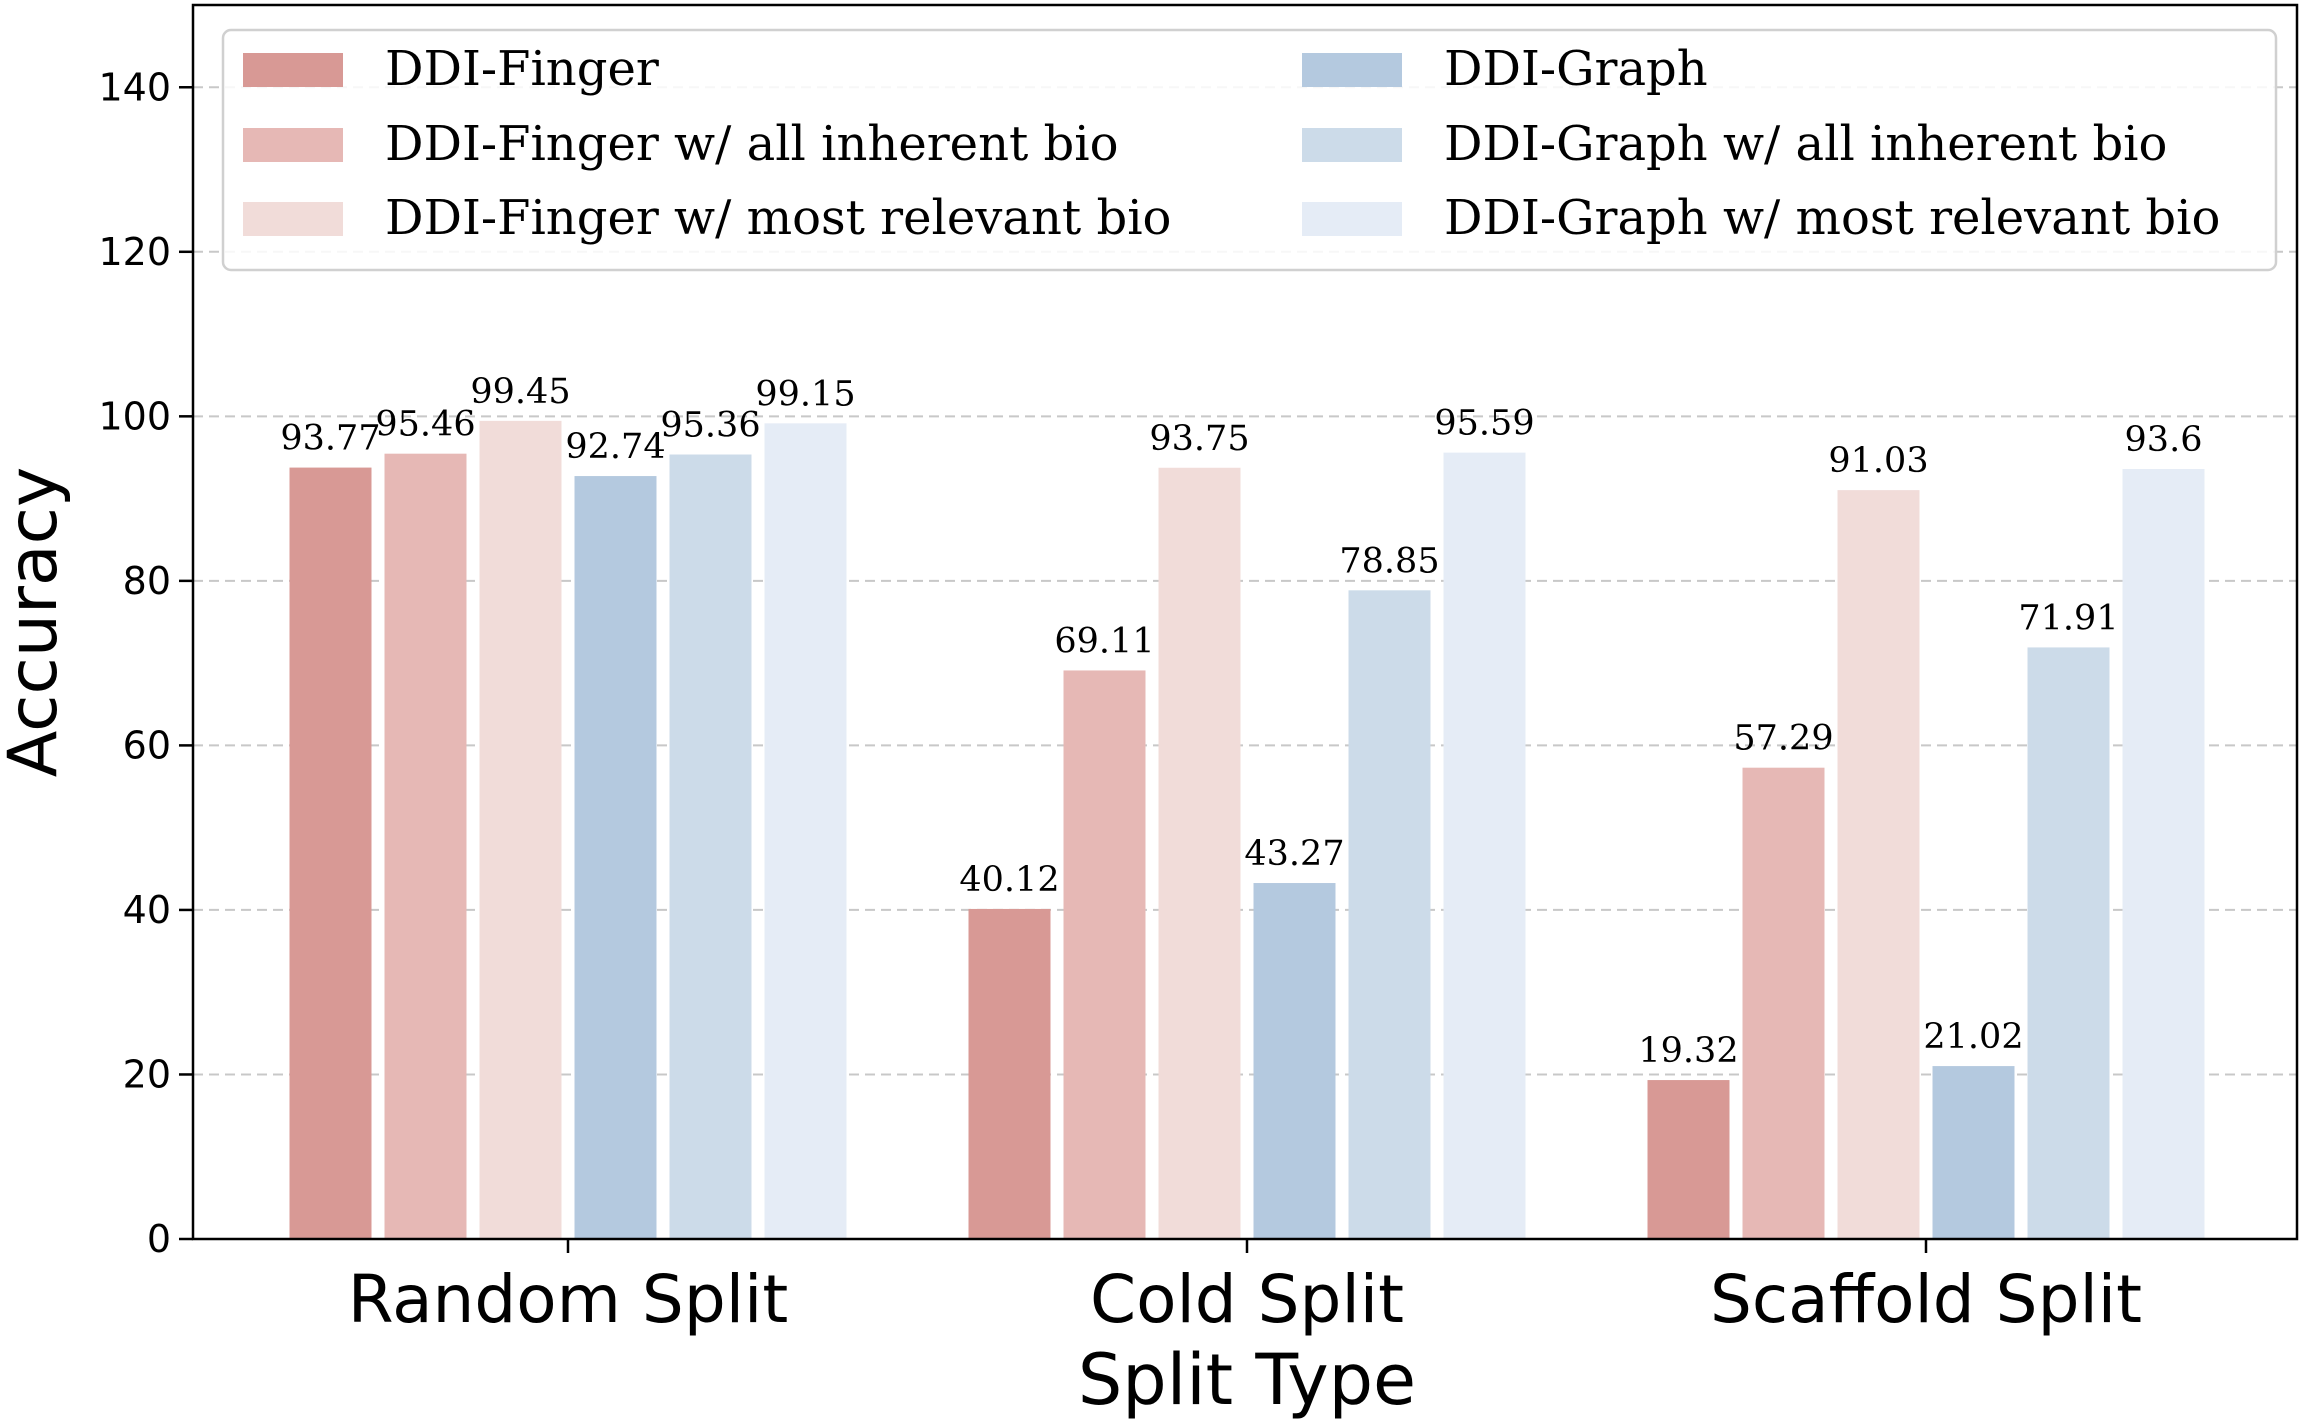  I want to click on bar-value-label: 21.02, so click(1973, 1037).